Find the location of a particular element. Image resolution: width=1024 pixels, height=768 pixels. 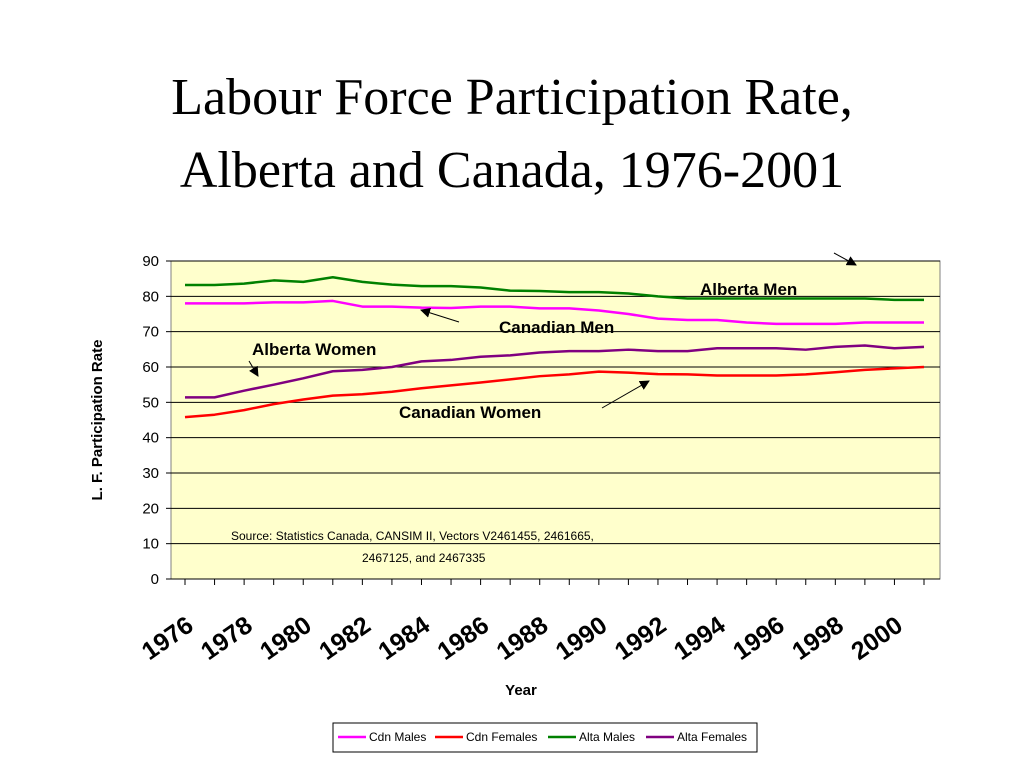

title-line-1: Labour Force Participation Rate, is located at coordinates (512, 97).